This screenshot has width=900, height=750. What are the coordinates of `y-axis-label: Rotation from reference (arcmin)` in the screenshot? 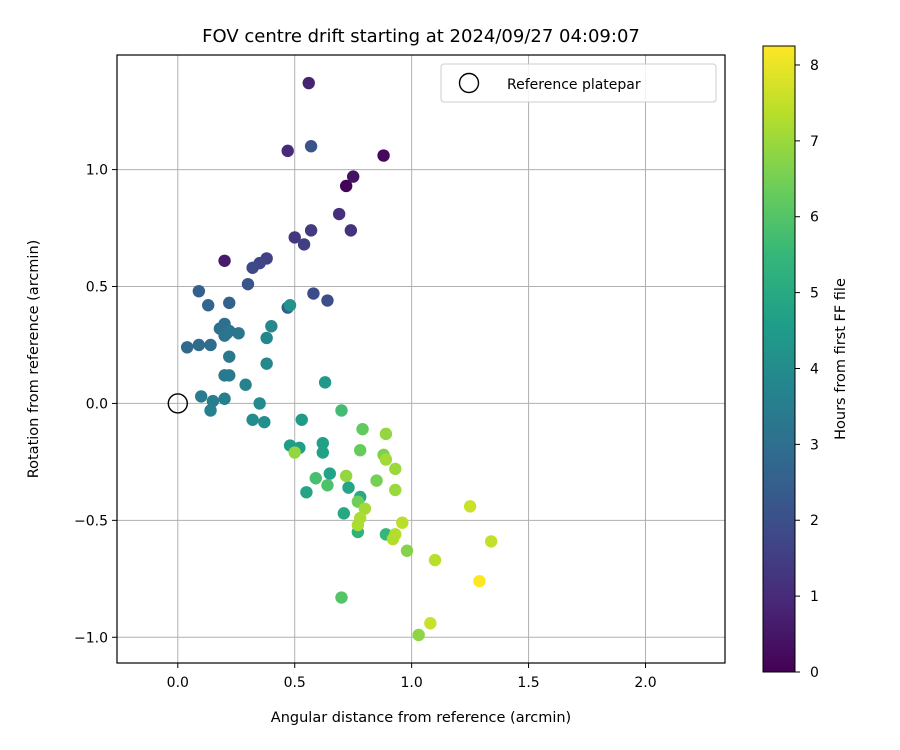 It's located at (34, 359).